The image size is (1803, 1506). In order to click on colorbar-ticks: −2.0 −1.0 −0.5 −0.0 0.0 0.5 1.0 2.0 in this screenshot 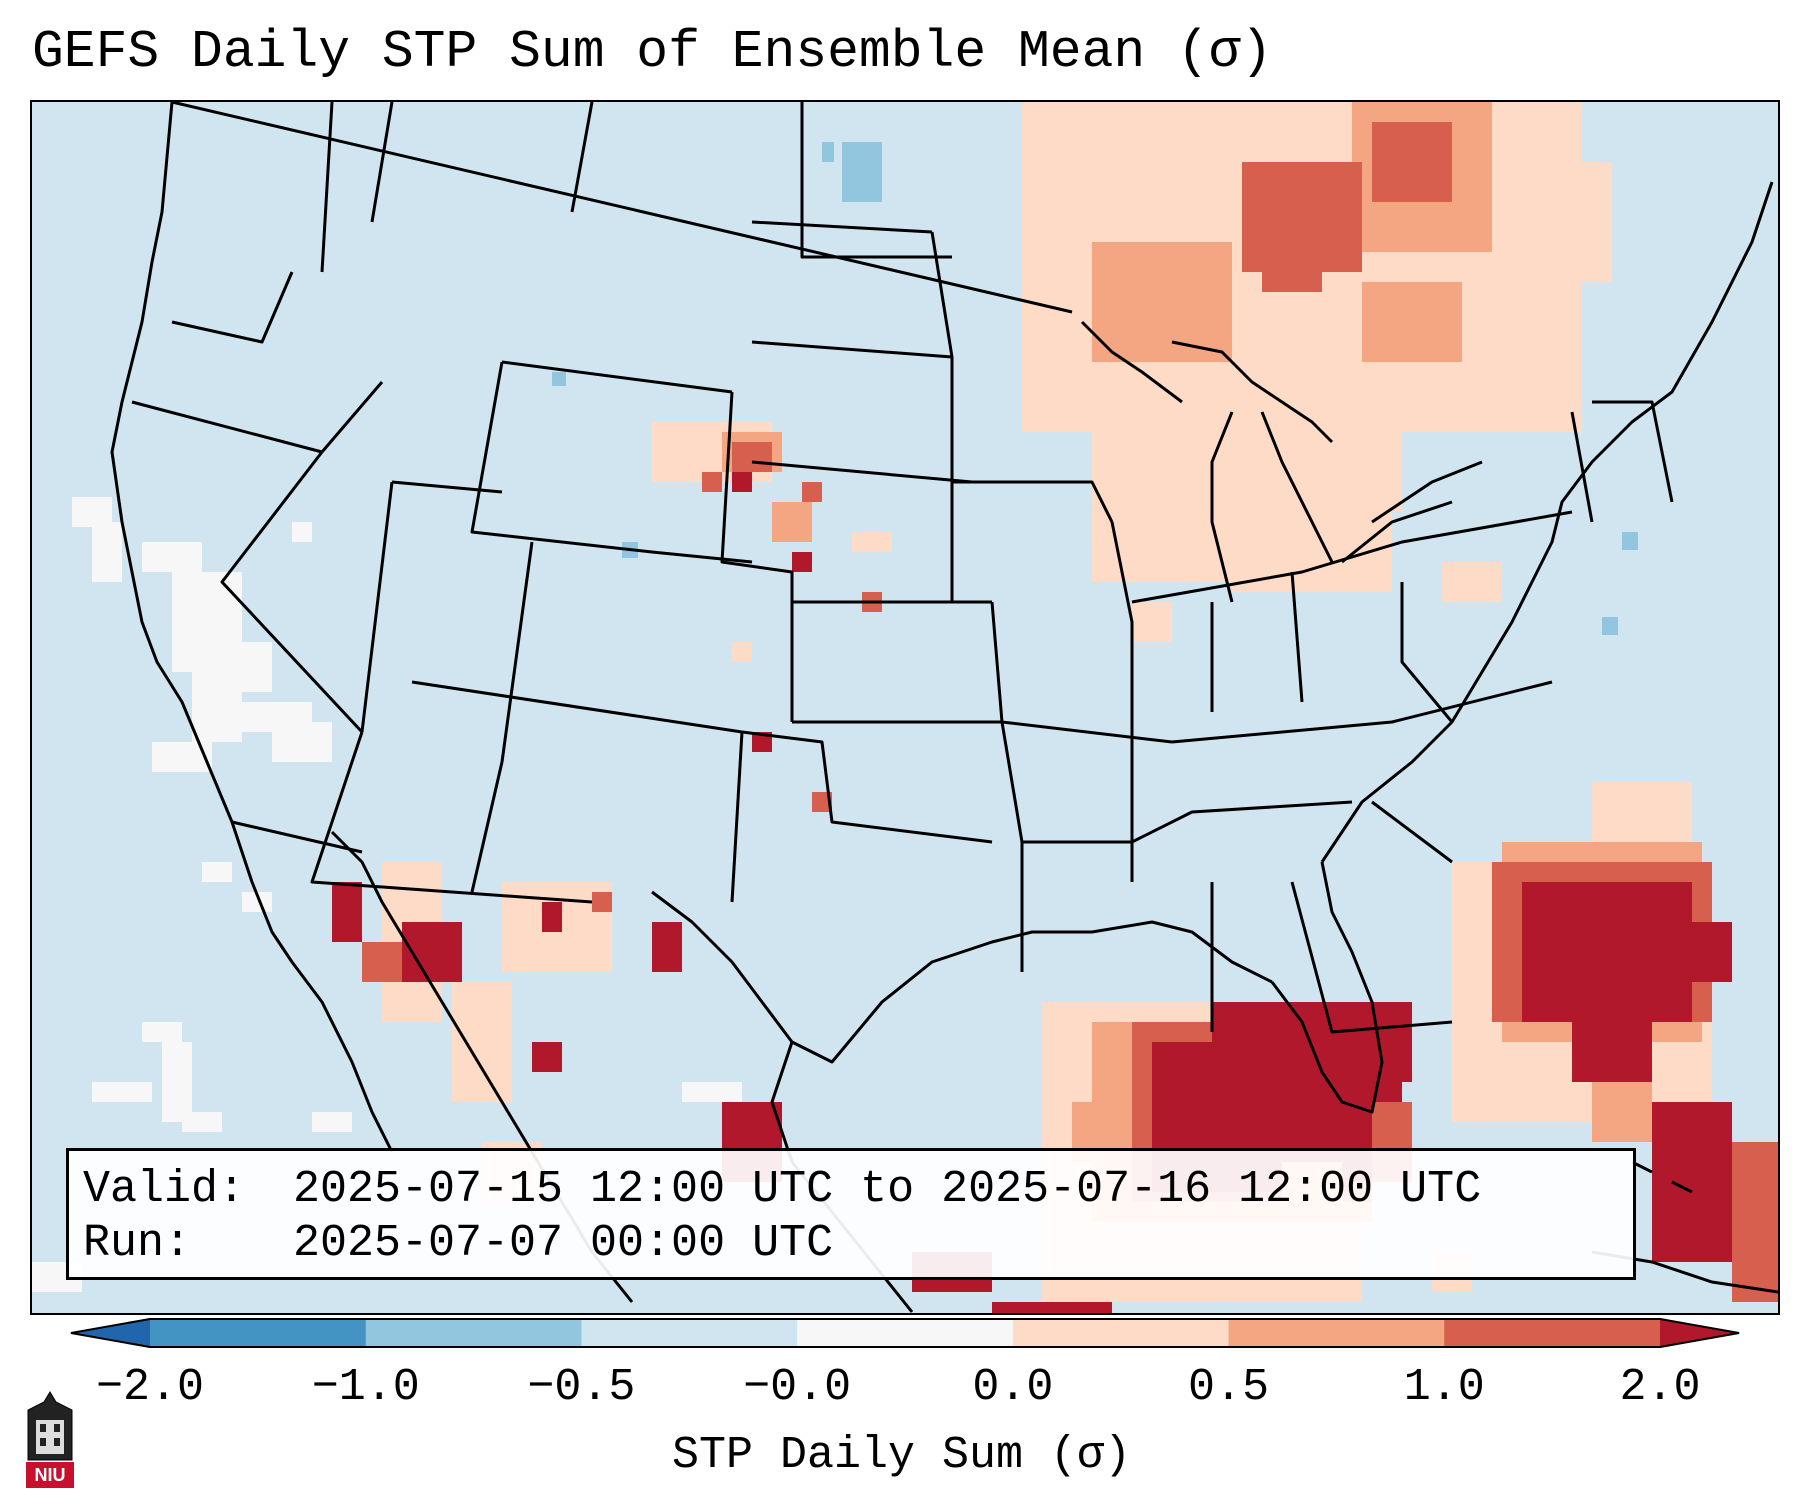, I will do `click(901, 1392)`.